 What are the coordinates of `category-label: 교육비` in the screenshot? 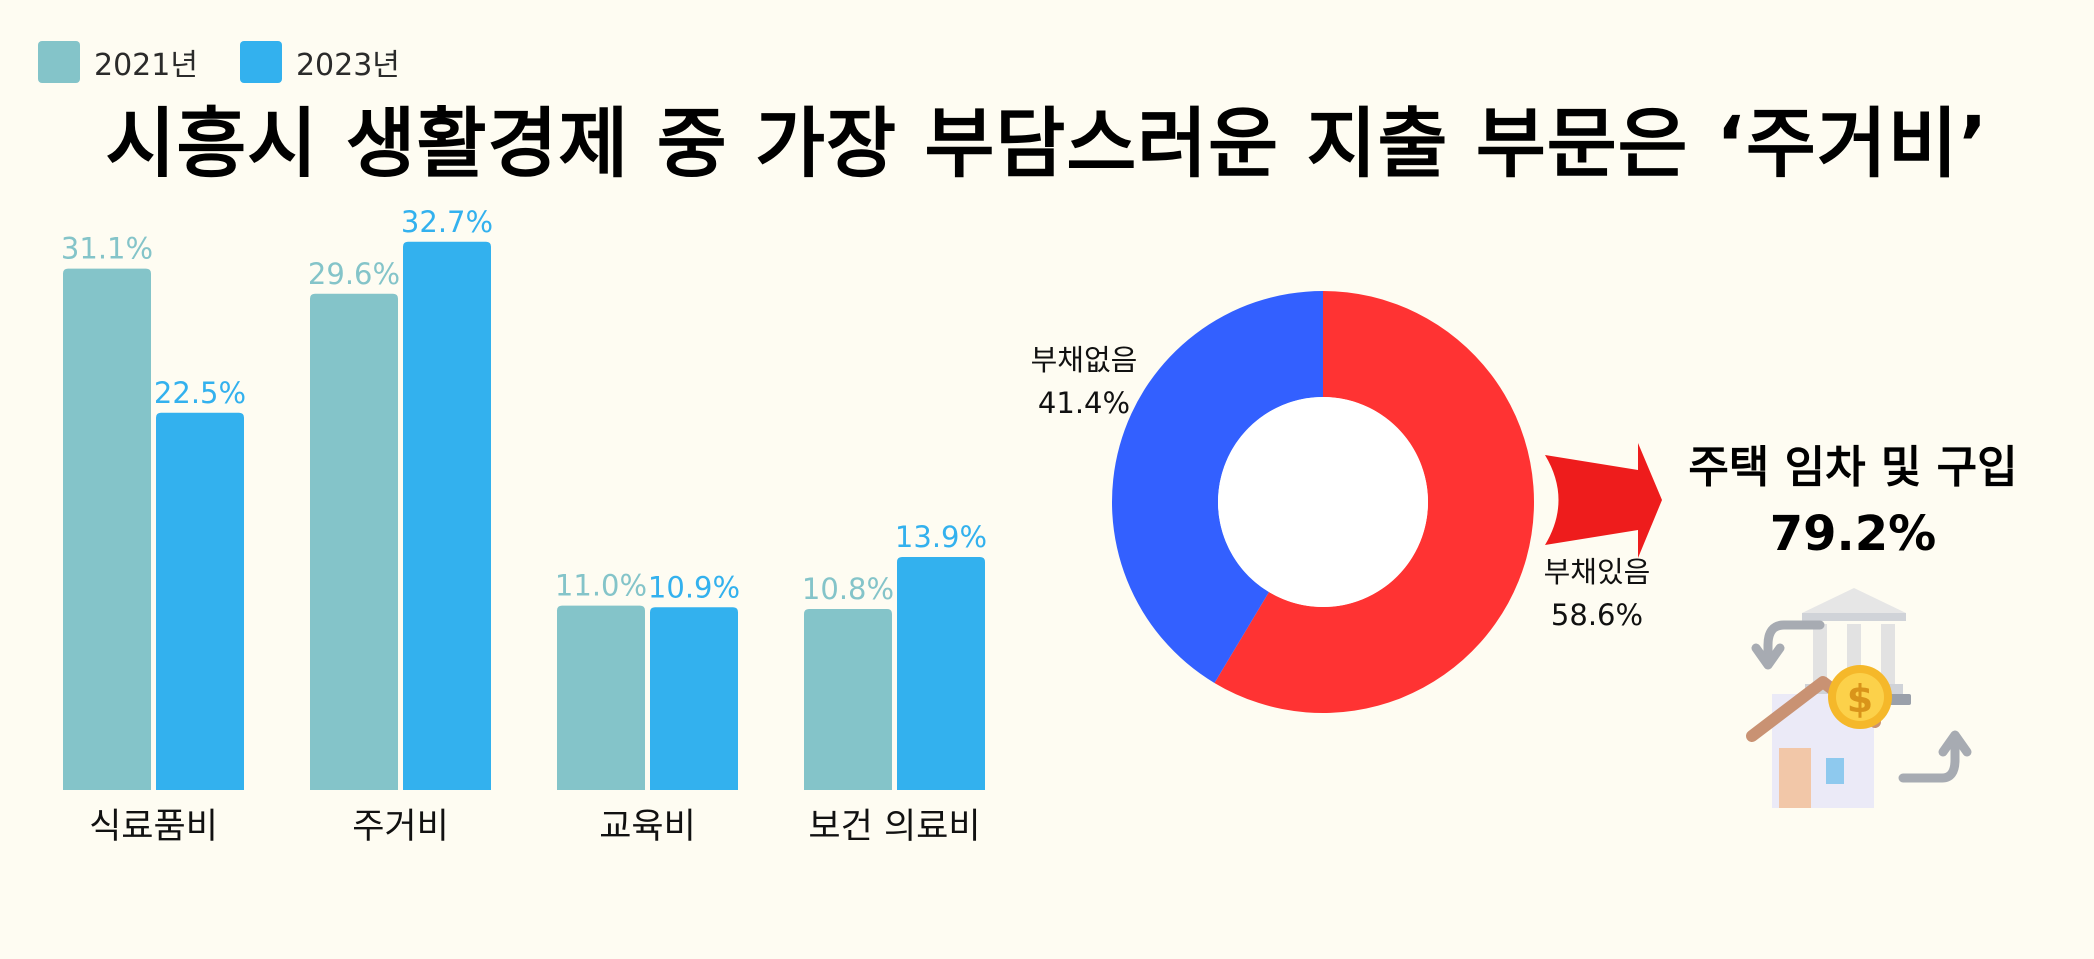 It's located at (647, 827).